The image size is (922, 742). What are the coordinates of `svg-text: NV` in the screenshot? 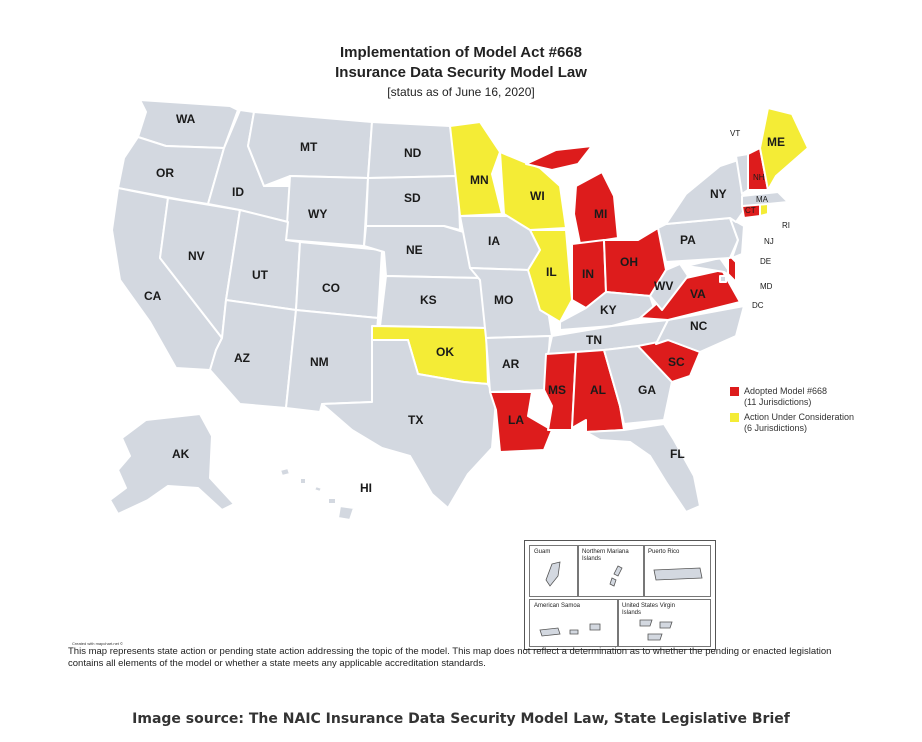 It's located at (196, 256).